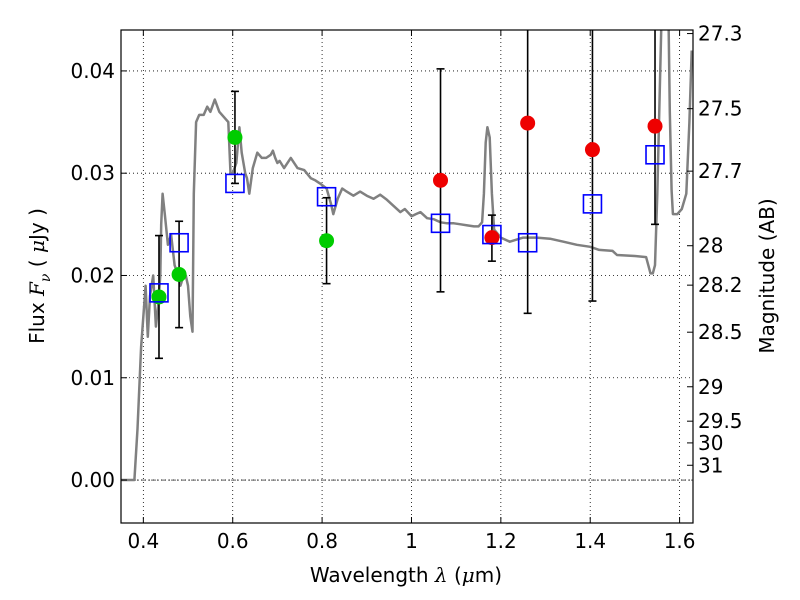 This screenshot has height=600, width=800. Describe the element at coordinates (411, 541) in the screenshot. I see `x-tick-label: 1` at that location.